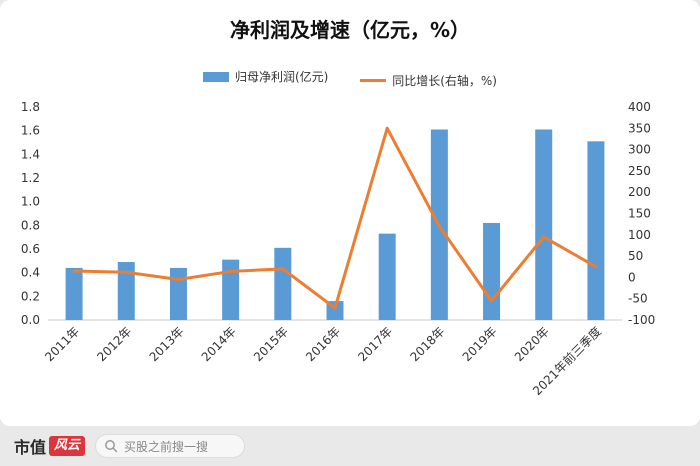 The width and height of the screenshot is (700, 466). I want to click on chart-legend: 归母净利润(亿元) 同比增长(右轴，%), so click(350, 78).